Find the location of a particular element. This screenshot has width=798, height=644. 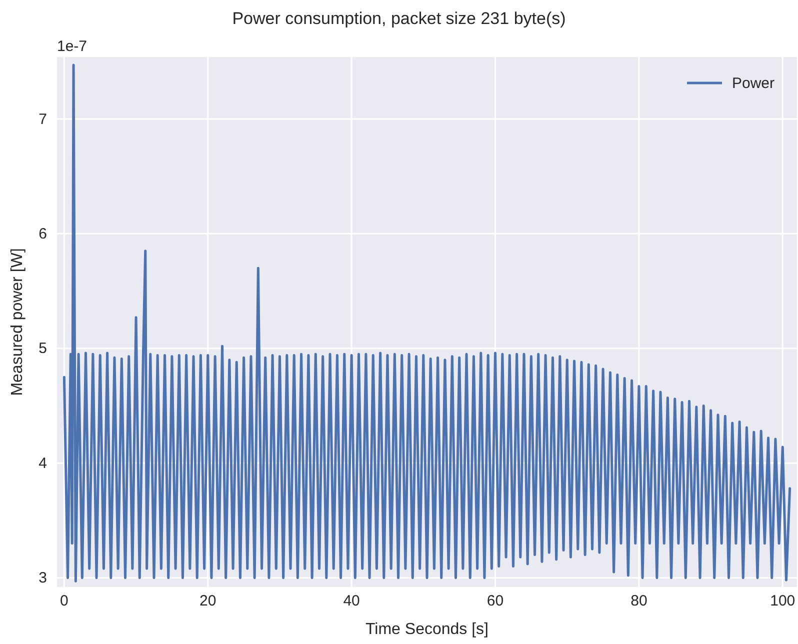

legend-label: Power is located at coordinates (753, 83).